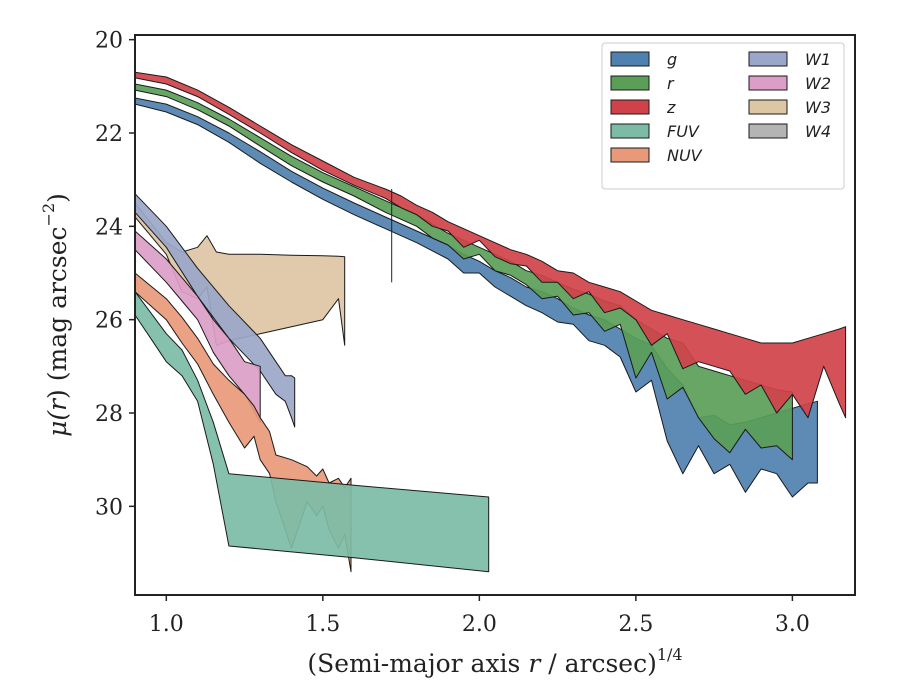 Image resolution: width=900 pixels, height=700 pixels. Describe the element at coordinates (672, 59) in the screenshot. I see `legend-label: g` at that location.